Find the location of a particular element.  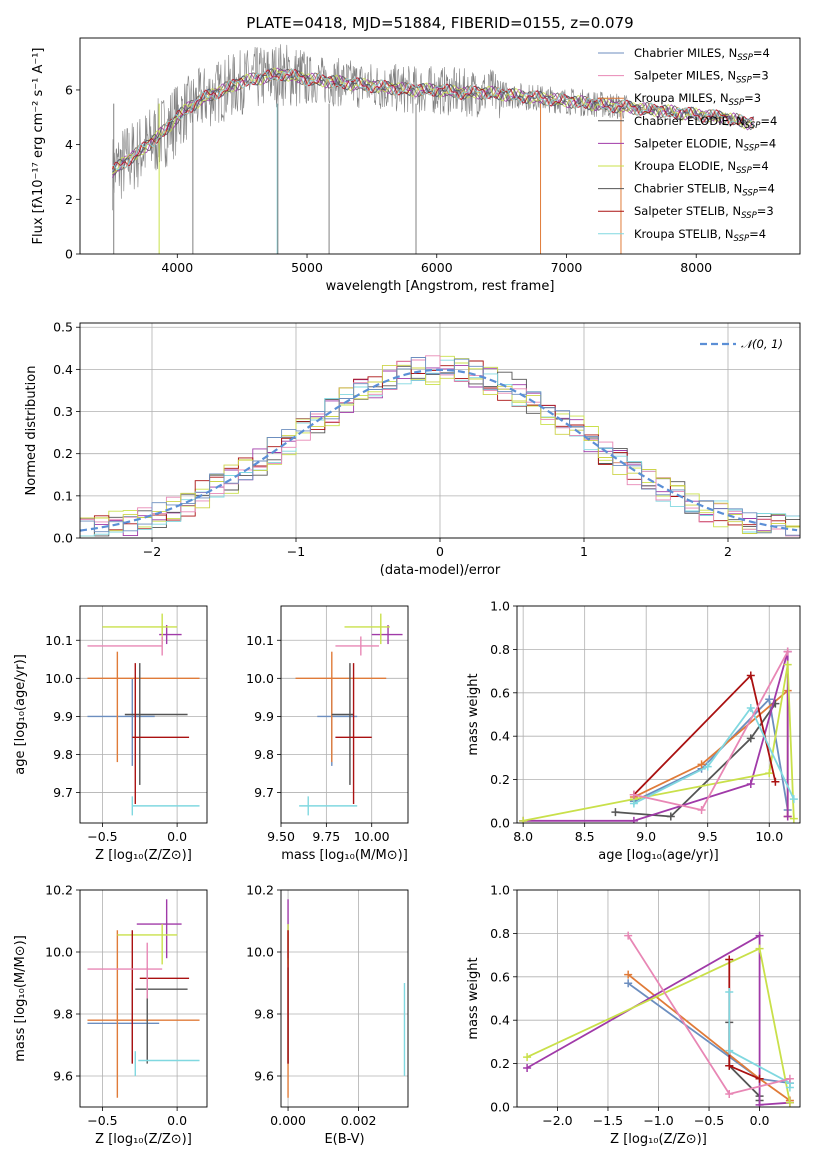

legend-label: Kroupa STELIB, NSSP=4 is located at coordinates (700, 235).